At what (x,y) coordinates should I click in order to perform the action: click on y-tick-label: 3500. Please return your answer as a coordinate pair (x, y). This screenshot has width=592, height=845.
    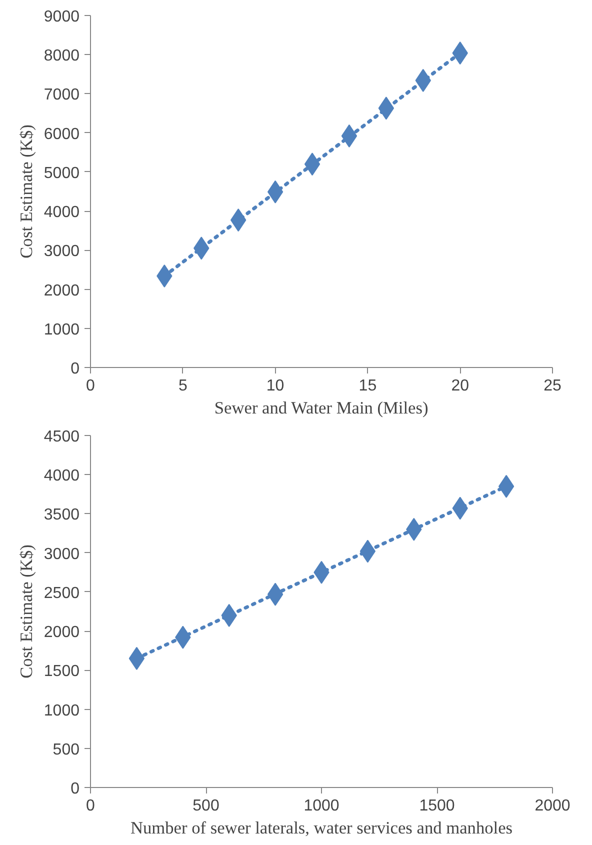
    Looking at the image, I should click on (62, 515).